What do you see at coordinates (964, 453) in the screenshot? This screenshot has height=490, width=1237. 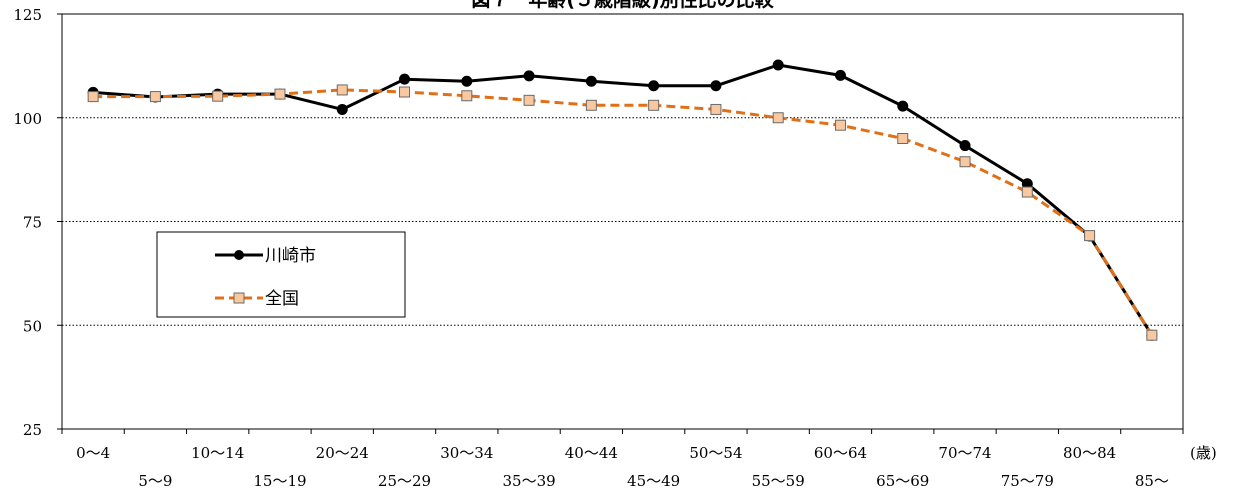 I see `x-tick-label: 70～74` at bounding box center [964, 453].